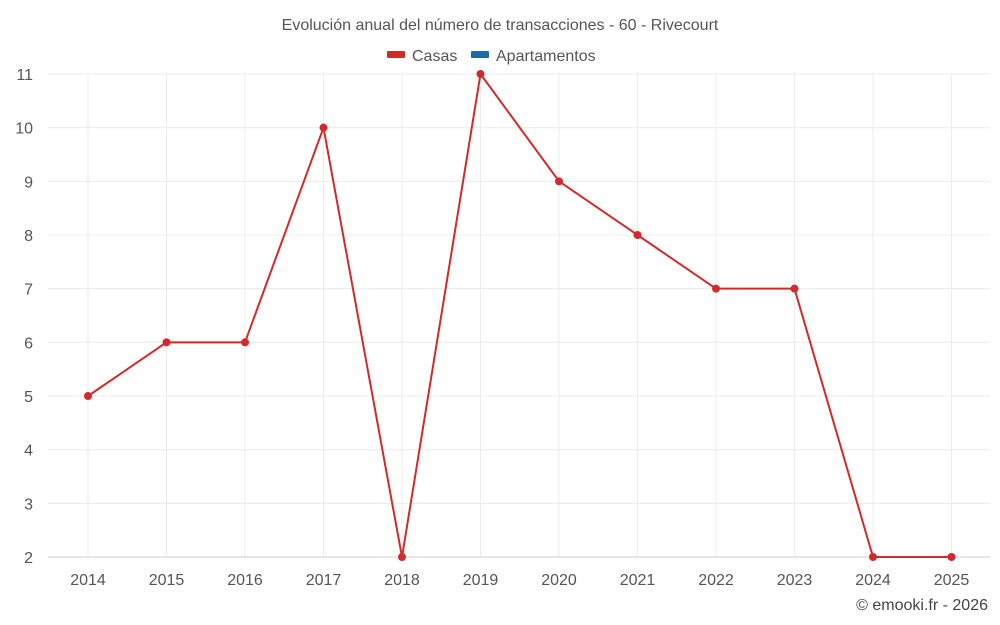 This screenshot has height=625, width=1000. I want to click on y-tick-label: 6, so click(28, 343).